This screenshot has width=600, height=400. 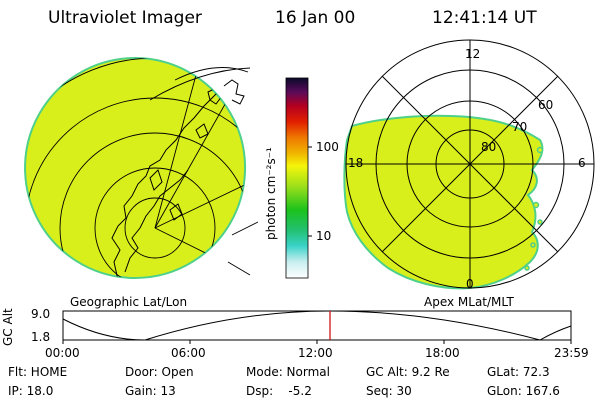 What do you see at coordinates (188, 353) in the screenshot?
I see `time-tick-label: 06:00` at bounding box center [188, 353].